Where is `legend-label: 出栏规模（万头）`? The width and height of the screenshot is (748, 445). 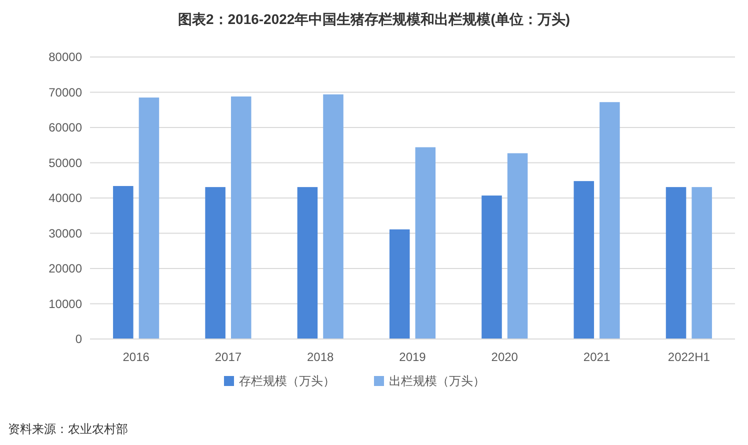 legend-label: 出栏规模（万头） is located at coordinates (437, 381).